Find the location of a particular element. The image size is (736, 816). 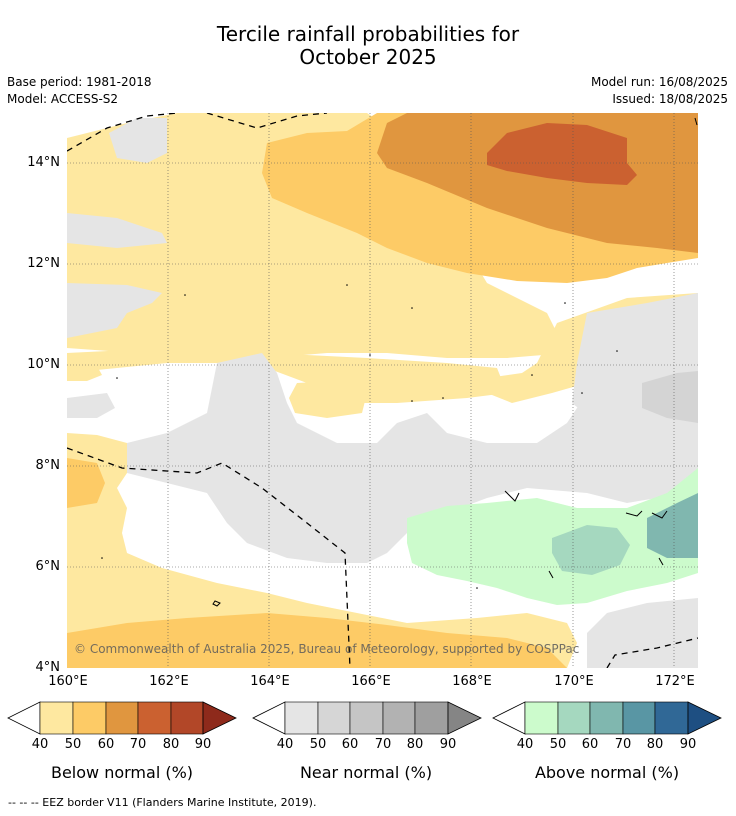

above-40-east is located at coordinates (552, 536).